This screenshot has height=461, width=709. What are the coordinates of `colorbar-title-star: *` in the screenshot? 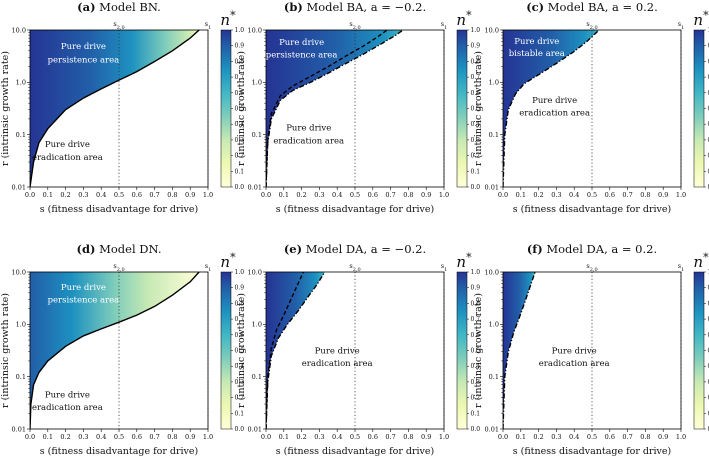 It's located at (469, 15).